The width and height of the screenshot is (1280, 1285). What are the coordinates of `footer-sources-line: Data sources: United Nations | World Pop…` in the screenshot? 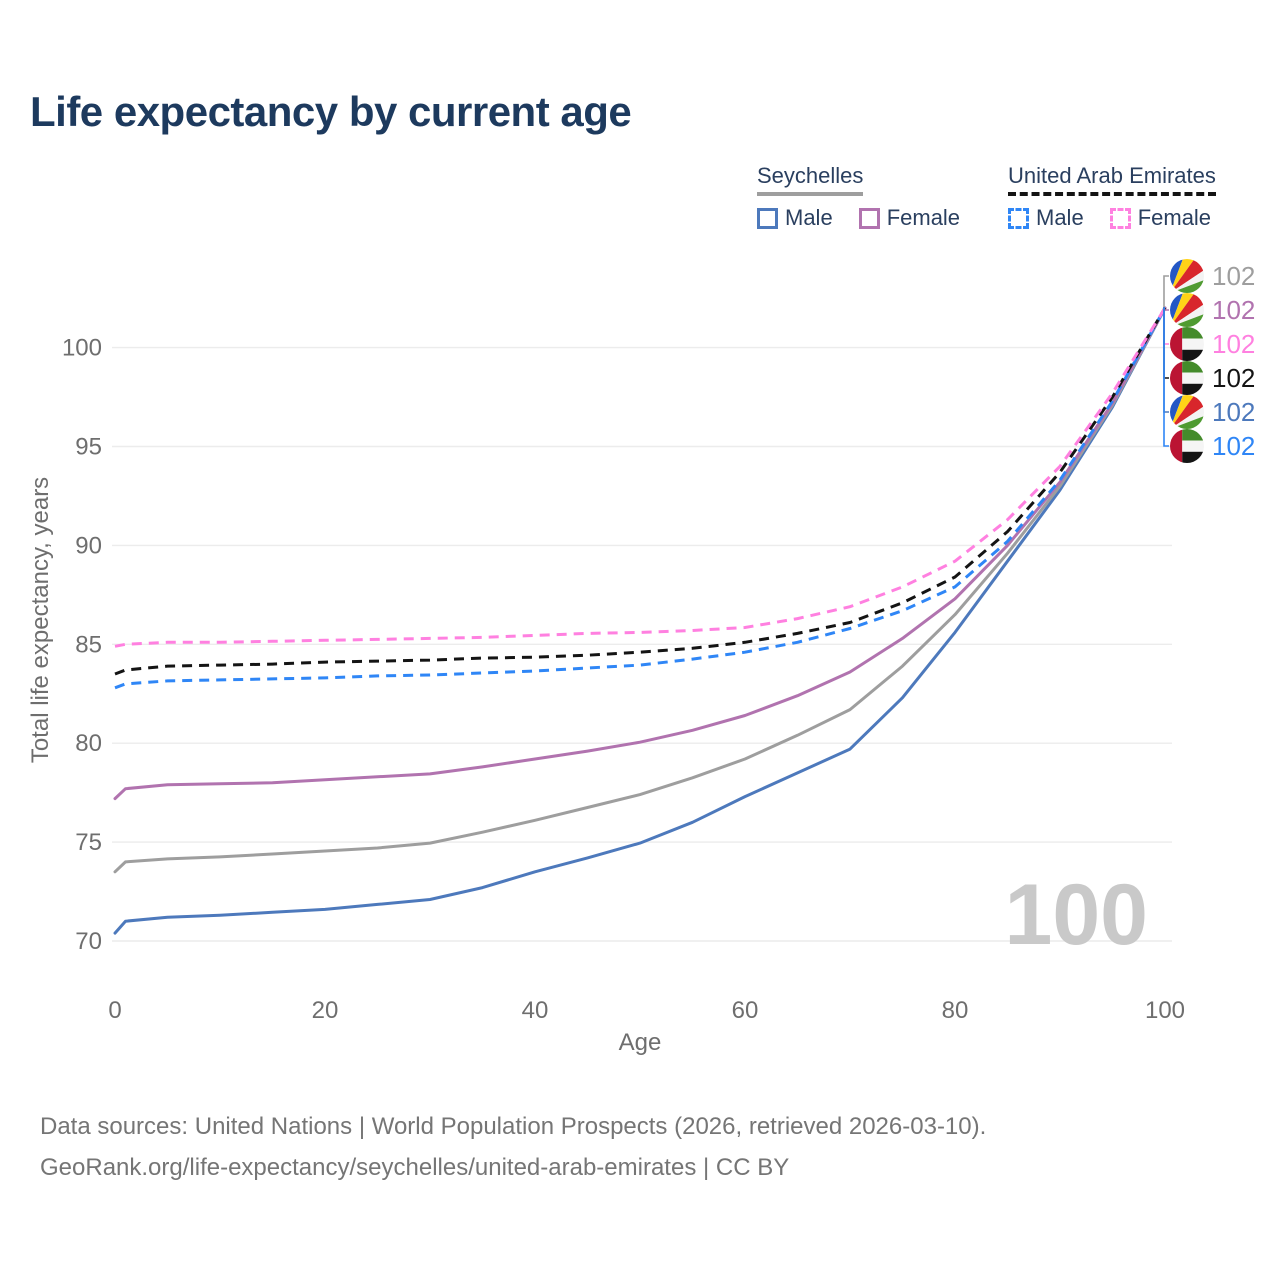 It's located at (513, 1126).